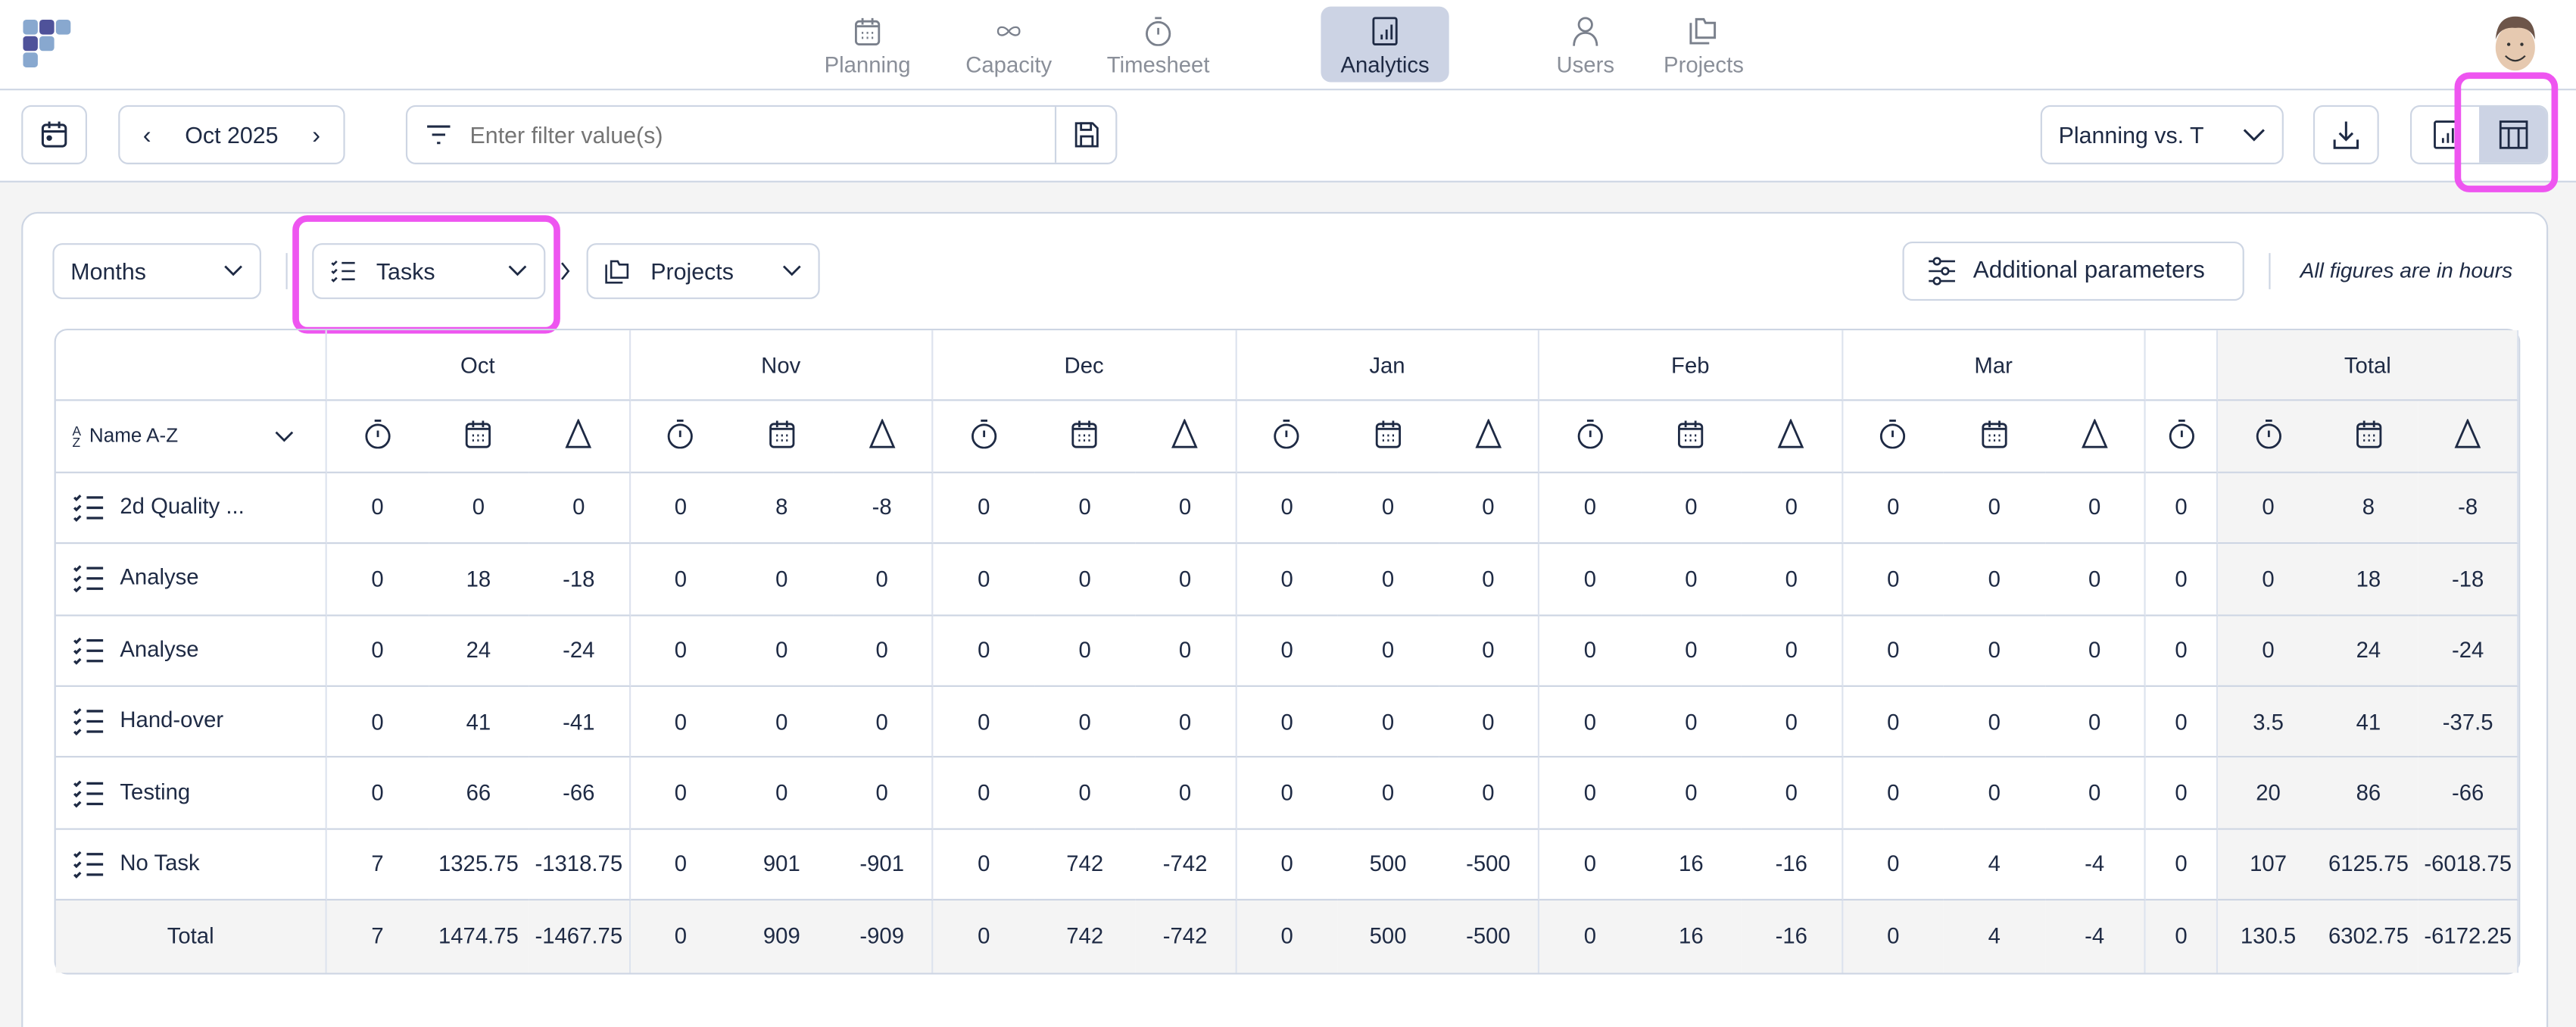 The width and height of the screenshot is (2576, 1027). What do you see at coordinates (172, 720) in the screenshot?
I see `row-name: Hand-over` at bounding box center [172, 720].